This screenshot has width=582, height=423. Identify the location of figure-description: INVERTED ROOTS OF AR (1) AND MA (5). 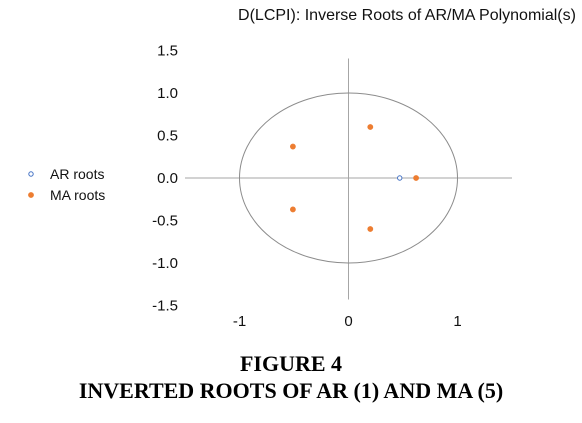
(291, 390).